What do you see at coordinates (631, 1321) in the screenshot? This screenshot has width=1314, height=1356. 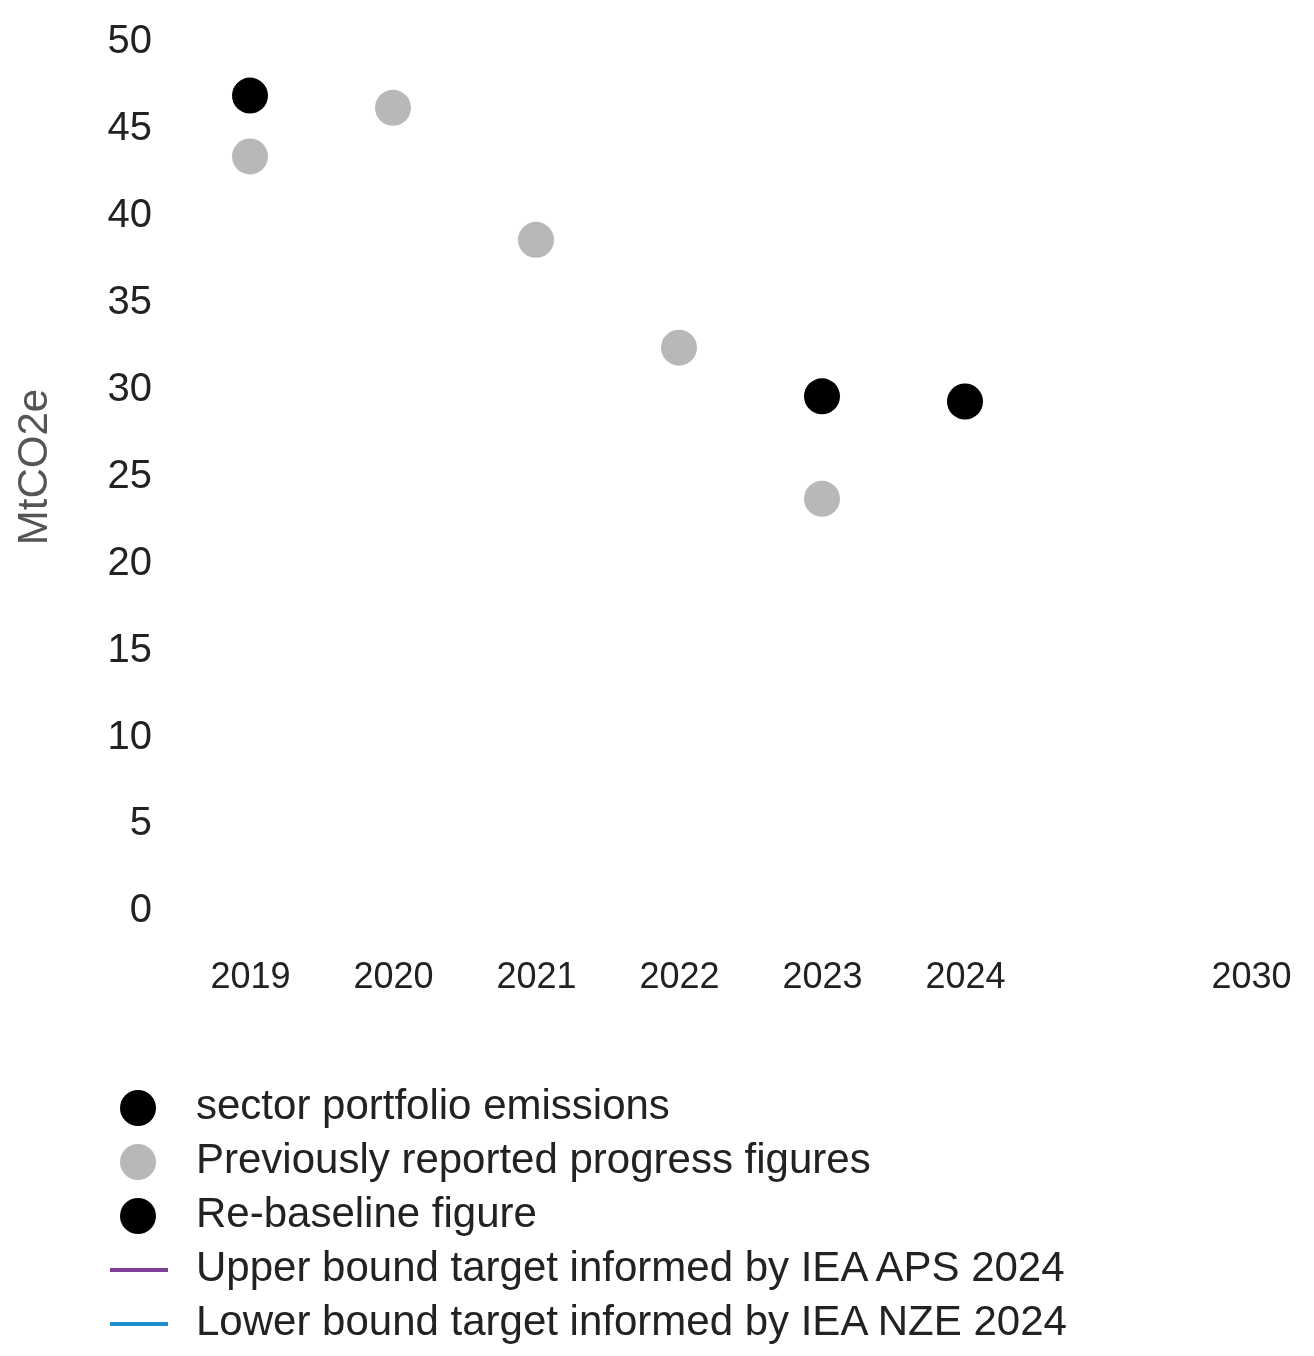 I see `legend-label: Lower bound target informed by IEA NZE 2024` at bounding box center [631, 1321].